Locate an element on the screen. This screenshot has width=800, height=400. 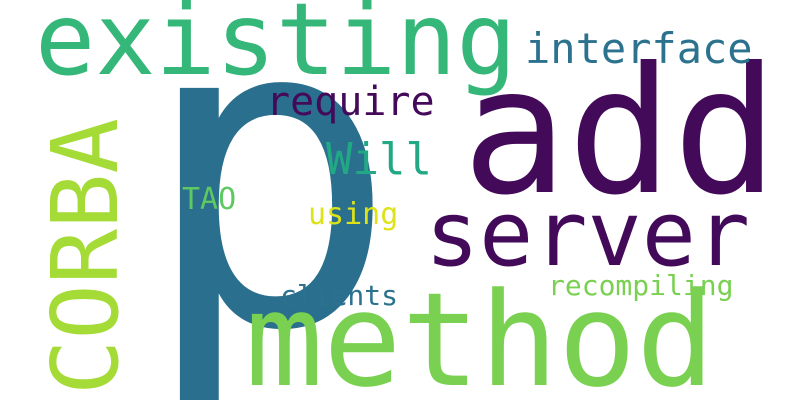
word-existing: existing is located at coordinates (276, 49).